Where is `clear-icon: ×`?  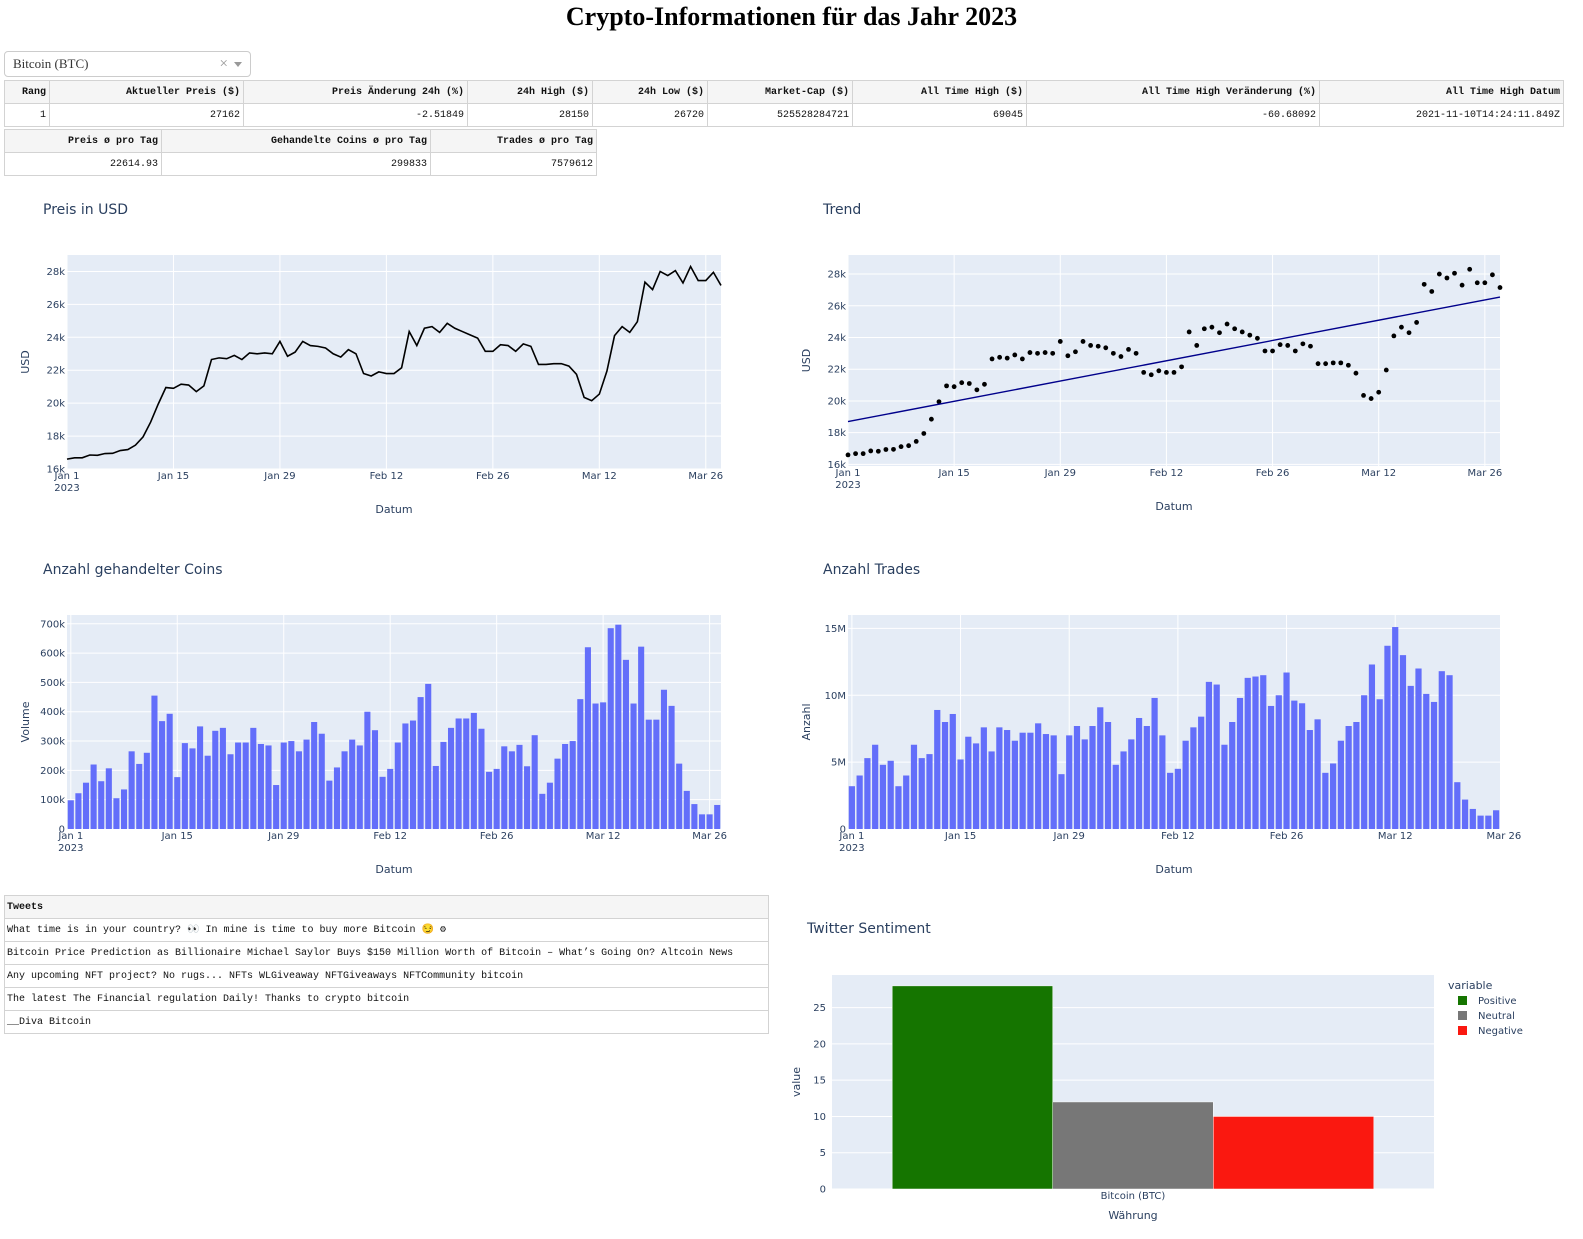 clear-icon: × is located at coordinates (223, 63).